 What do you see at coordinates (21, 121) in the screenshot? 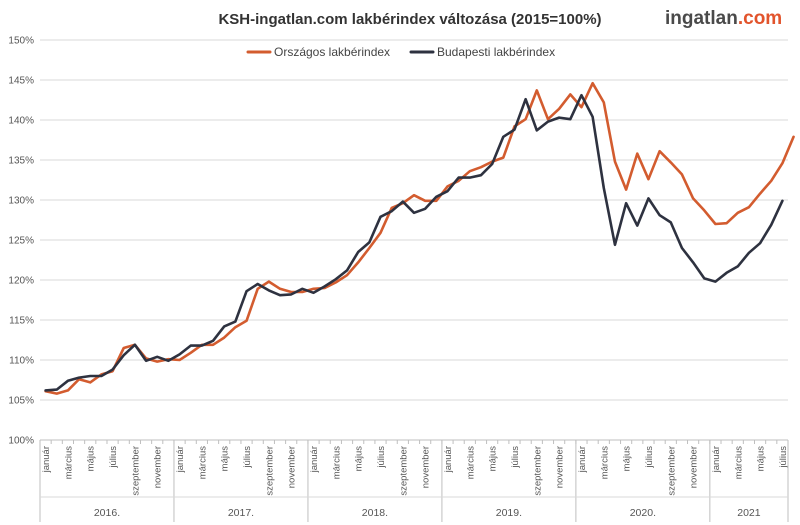
I see `y-tick-label: 140%` at bounding box center [21, 121].